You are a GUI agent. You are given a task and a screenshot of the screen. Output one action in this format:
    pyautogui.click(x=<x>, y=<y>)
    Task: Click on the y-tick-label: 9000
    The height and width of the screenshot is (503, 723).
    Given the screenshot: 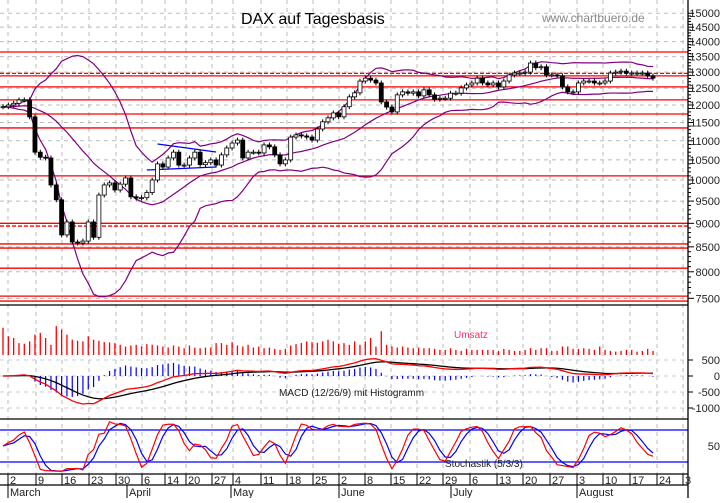 What is the action you would take?
    pyautogui.click(x=708, y=224)
    